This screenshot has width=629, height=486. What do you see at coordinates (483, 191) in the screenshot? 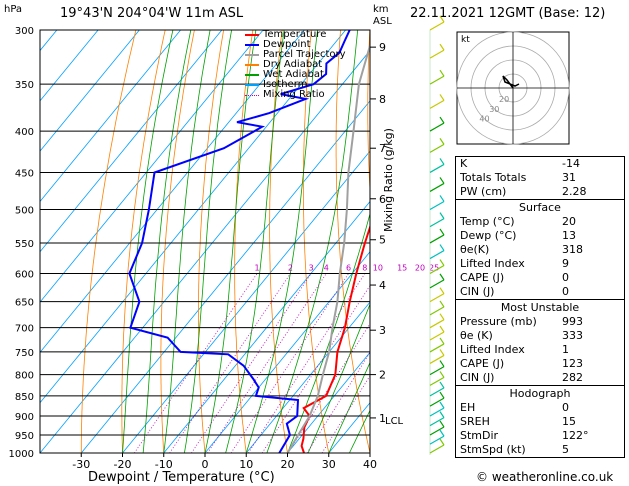
I see `stat-label: PW (cm)` at bounding box center [483, 191].